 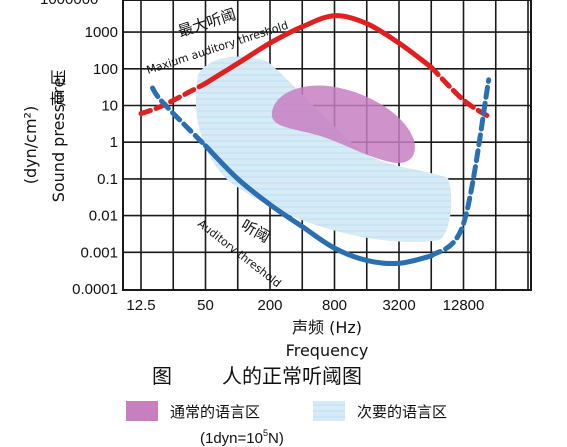 What do you see at coordinates (44, 135) in the screenshot?
I see `y-axis-title: (dyn/cm²) 声 压 Sound pressure` at bounding box center [44, 135].